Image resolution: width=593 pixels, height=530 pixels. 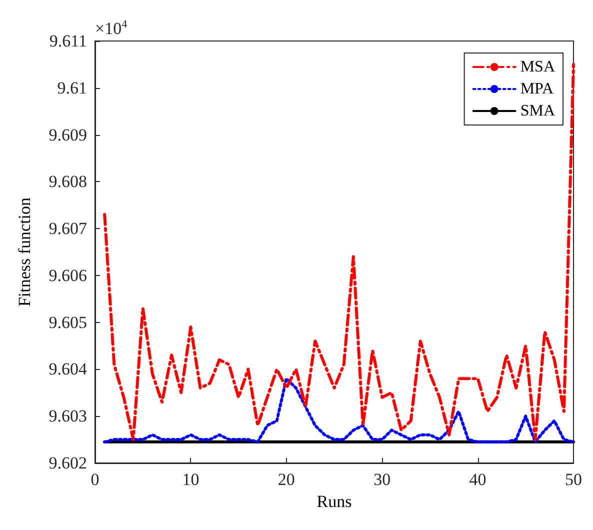 What do you see at coordinates (67, 463) in the screenshot?
I see `y-tick-label: 9.602` at bounding box center [67, 463].